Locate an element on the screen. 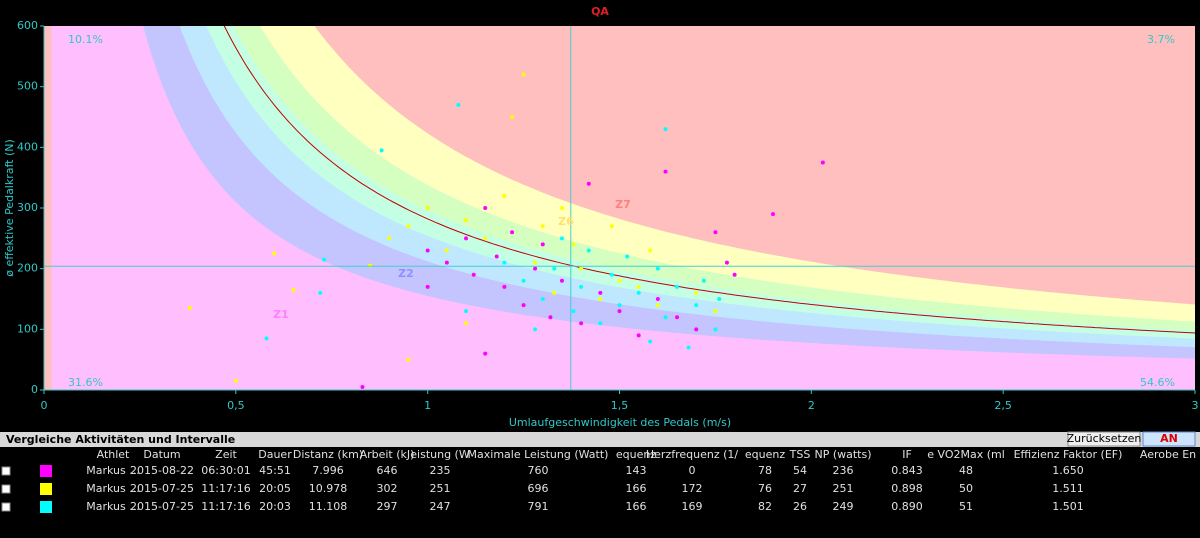  table-cell: 760 is located at coordinates (538, 470).